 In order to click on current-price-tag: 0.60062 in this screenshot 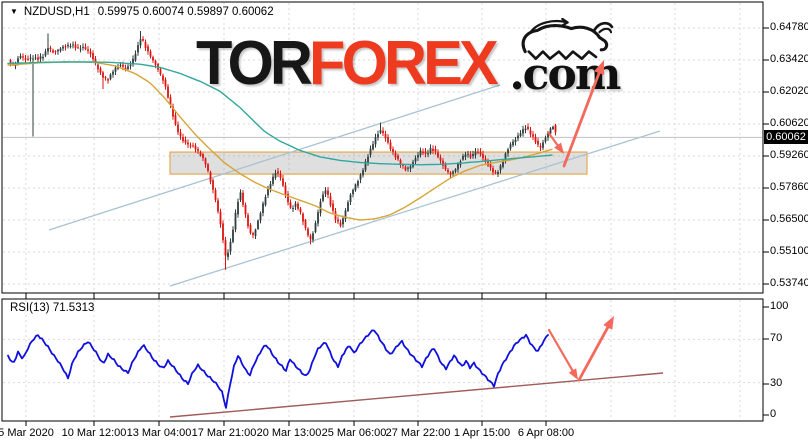, I will do `click(786, 137)`.